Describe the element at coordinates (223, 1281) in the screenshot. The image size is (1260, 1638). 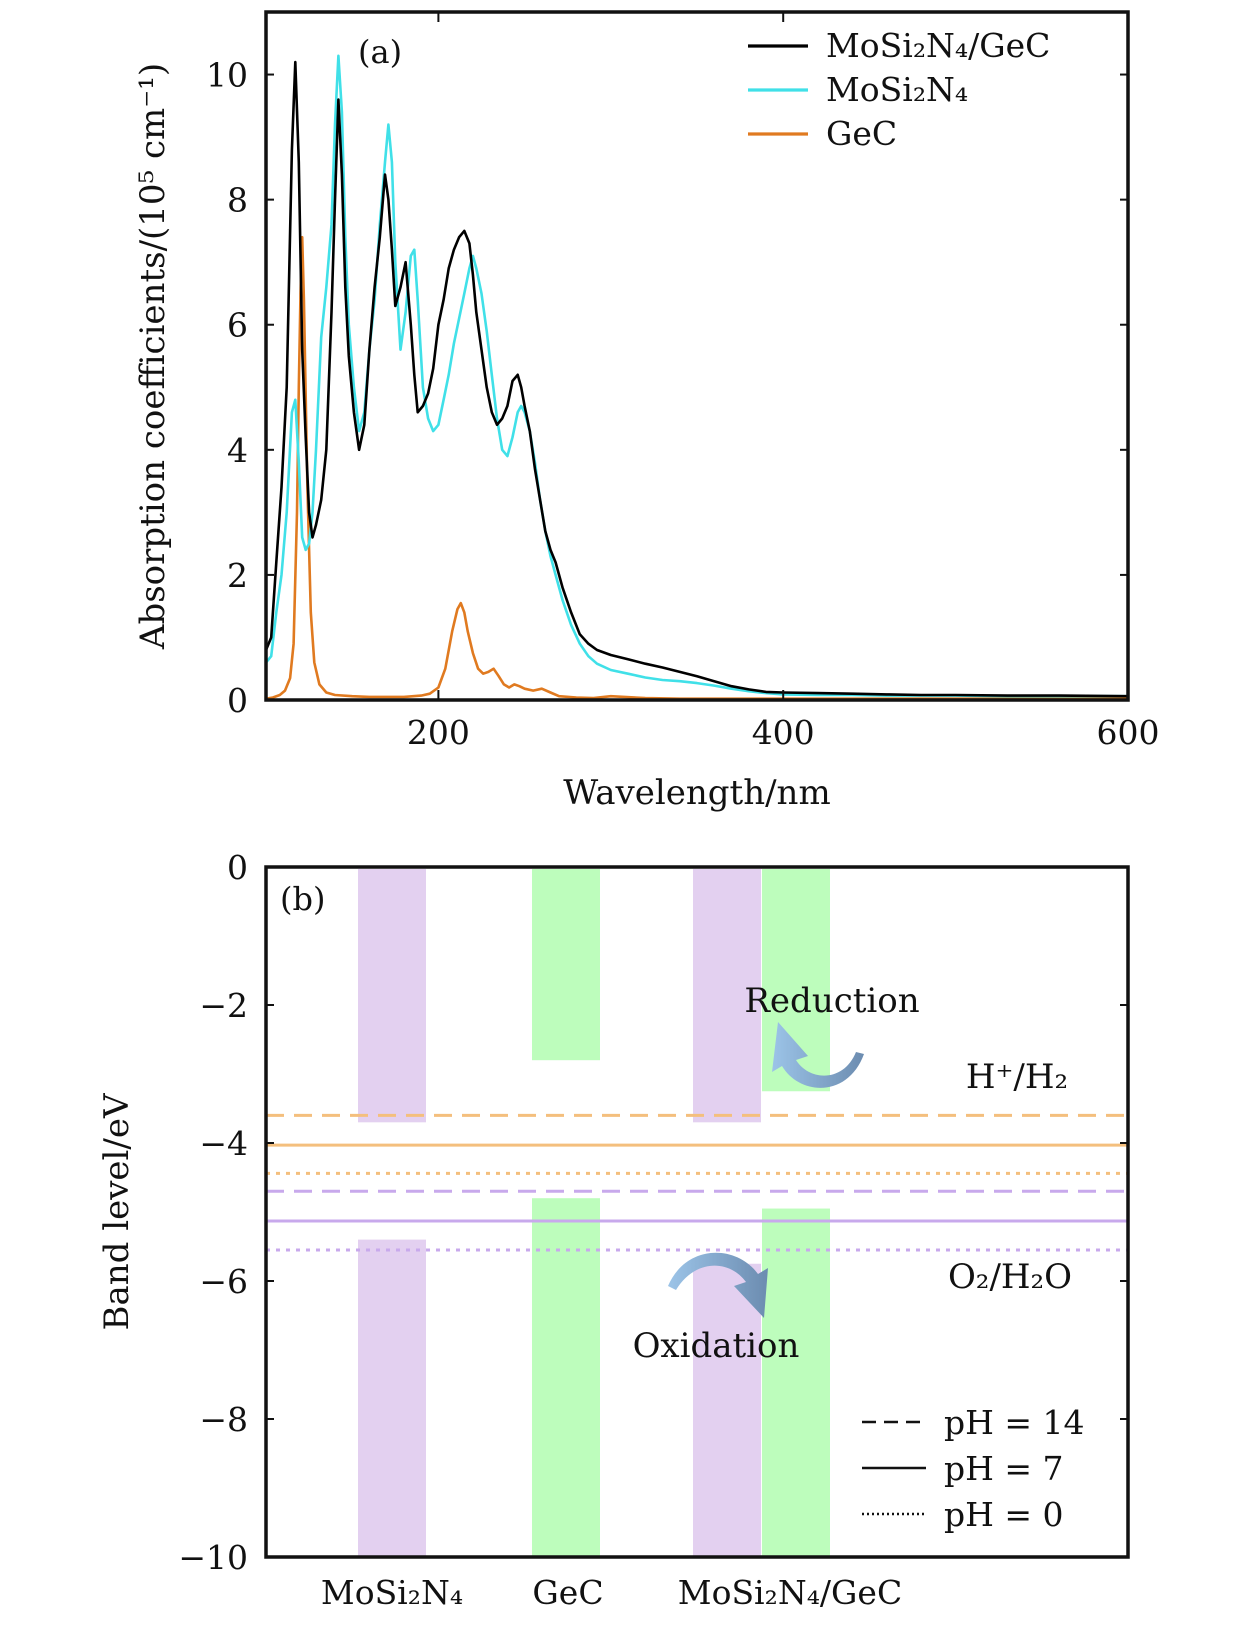
I see `y-tick-label: −6` at that location.